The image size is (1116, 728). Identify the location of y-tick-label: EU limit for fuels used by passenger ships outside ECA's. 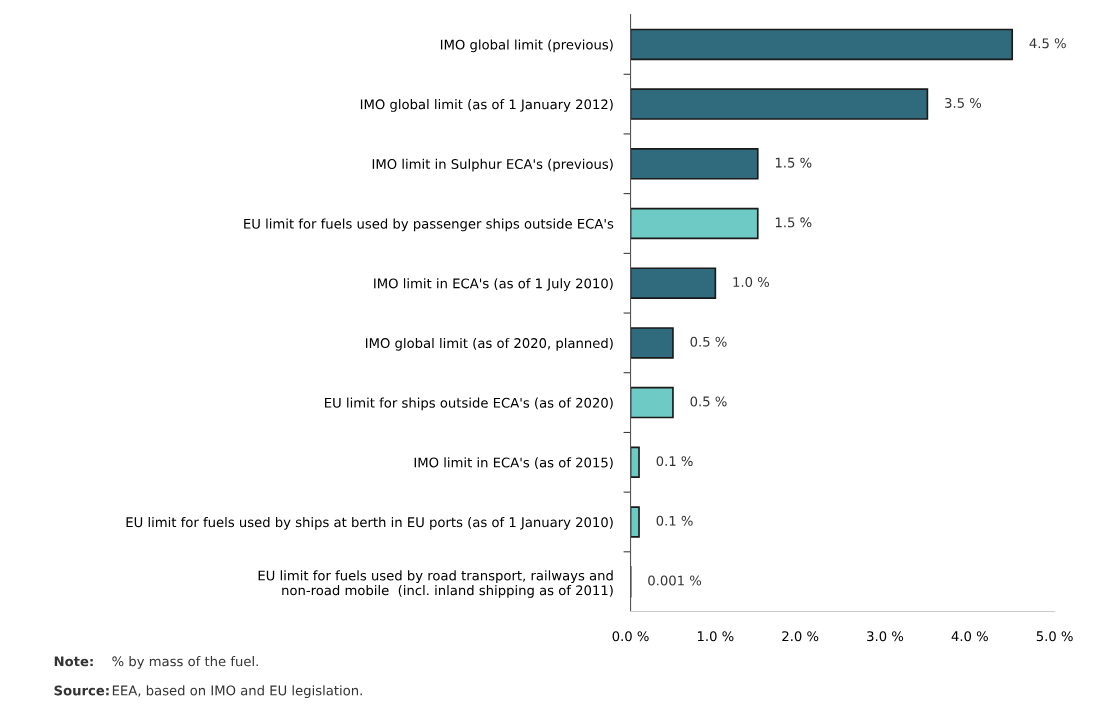
(429, 225).